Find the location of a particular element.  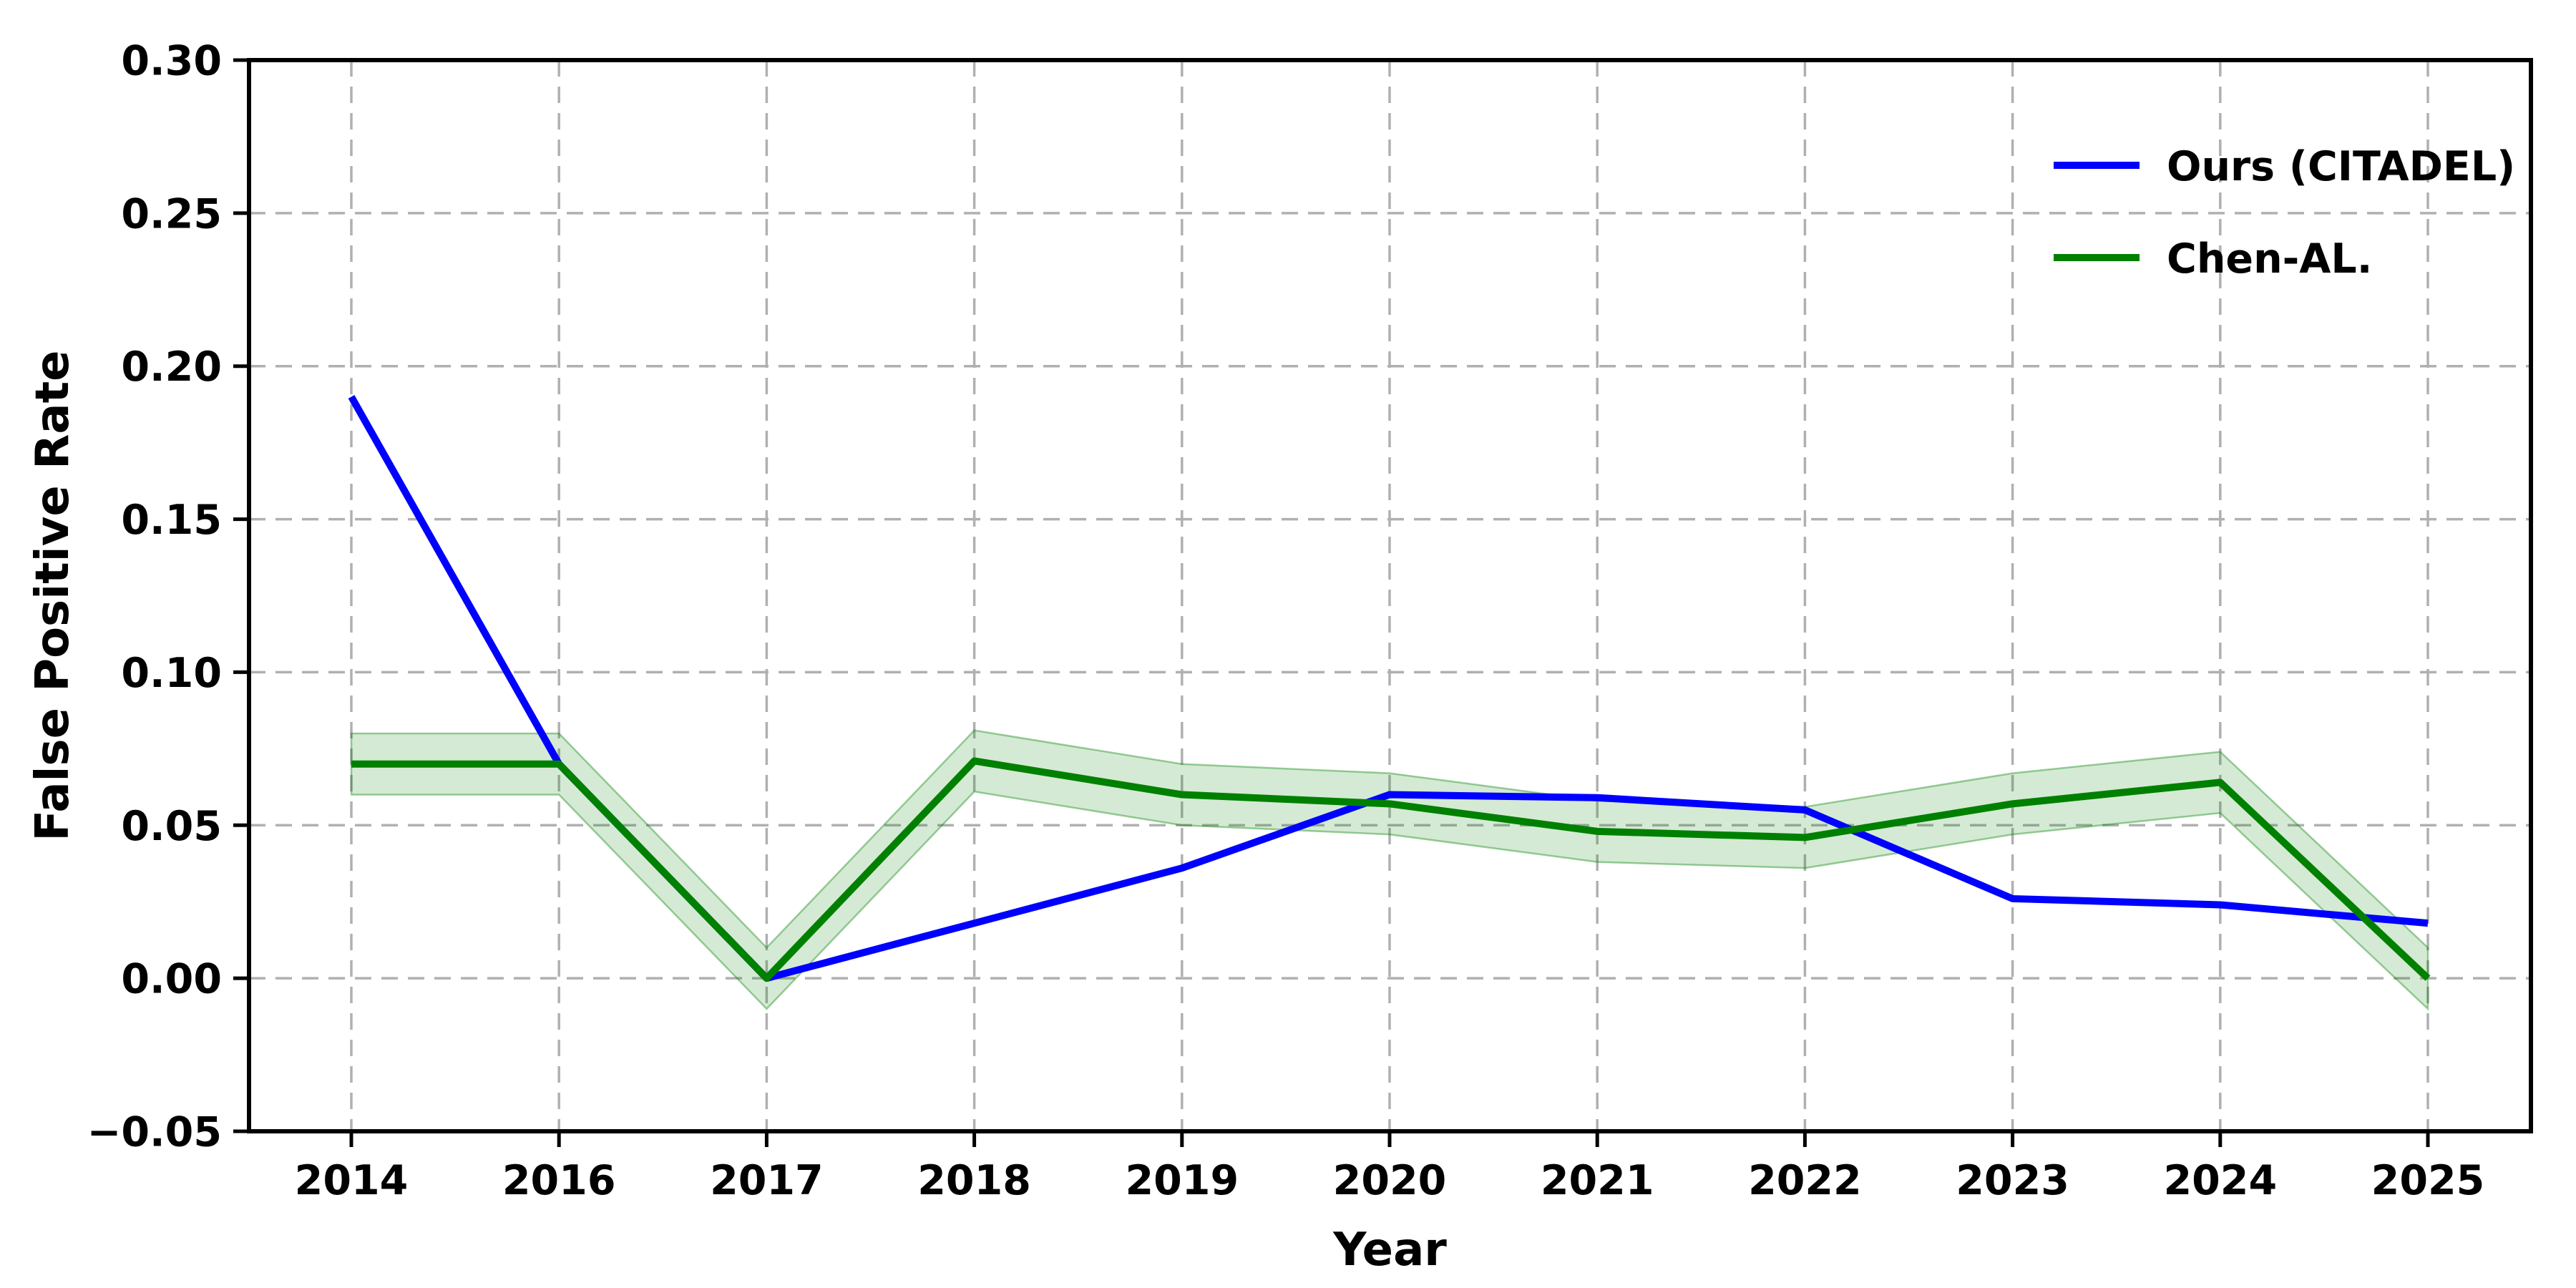

y-tick-label: 0.10 is located at coordinates (171, 673).